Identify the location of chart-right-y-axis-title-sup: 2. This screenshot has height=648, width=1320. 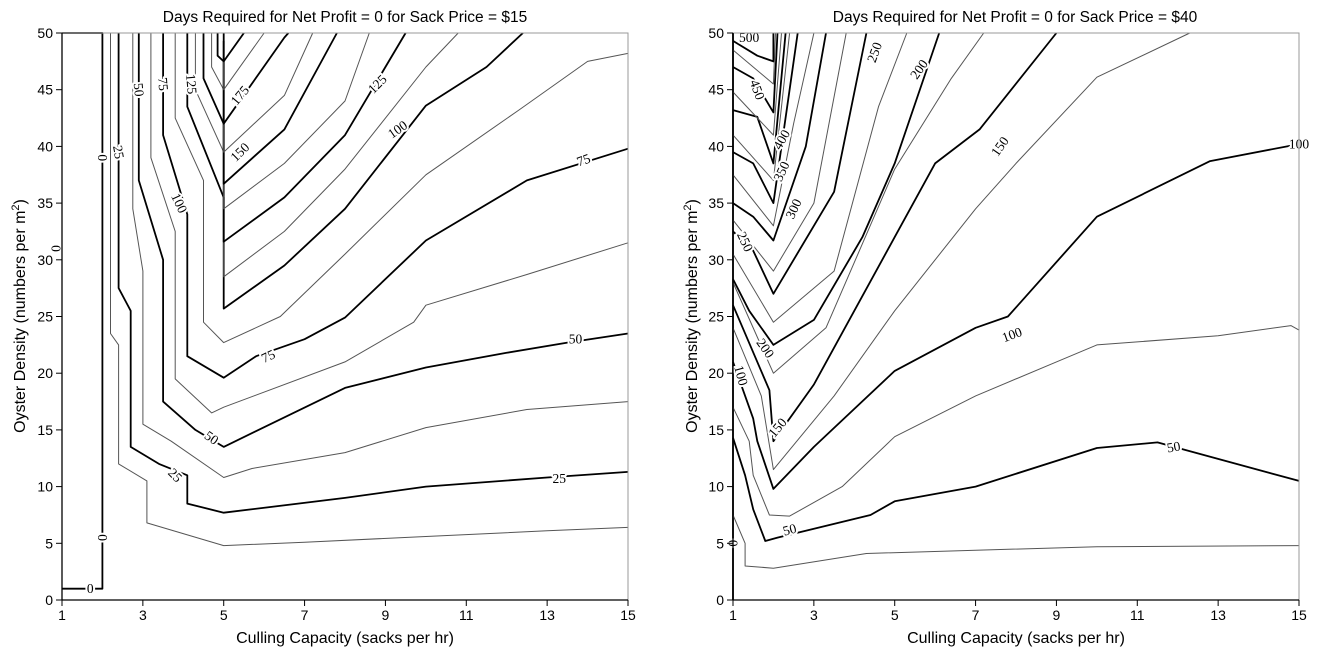
(688, 207).